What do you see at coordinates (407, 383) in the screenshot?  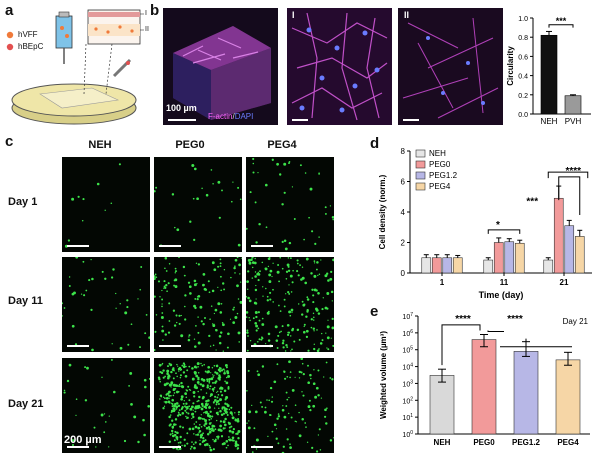 I see `y-tick-label: 10³` at bounding box center [407, 383].